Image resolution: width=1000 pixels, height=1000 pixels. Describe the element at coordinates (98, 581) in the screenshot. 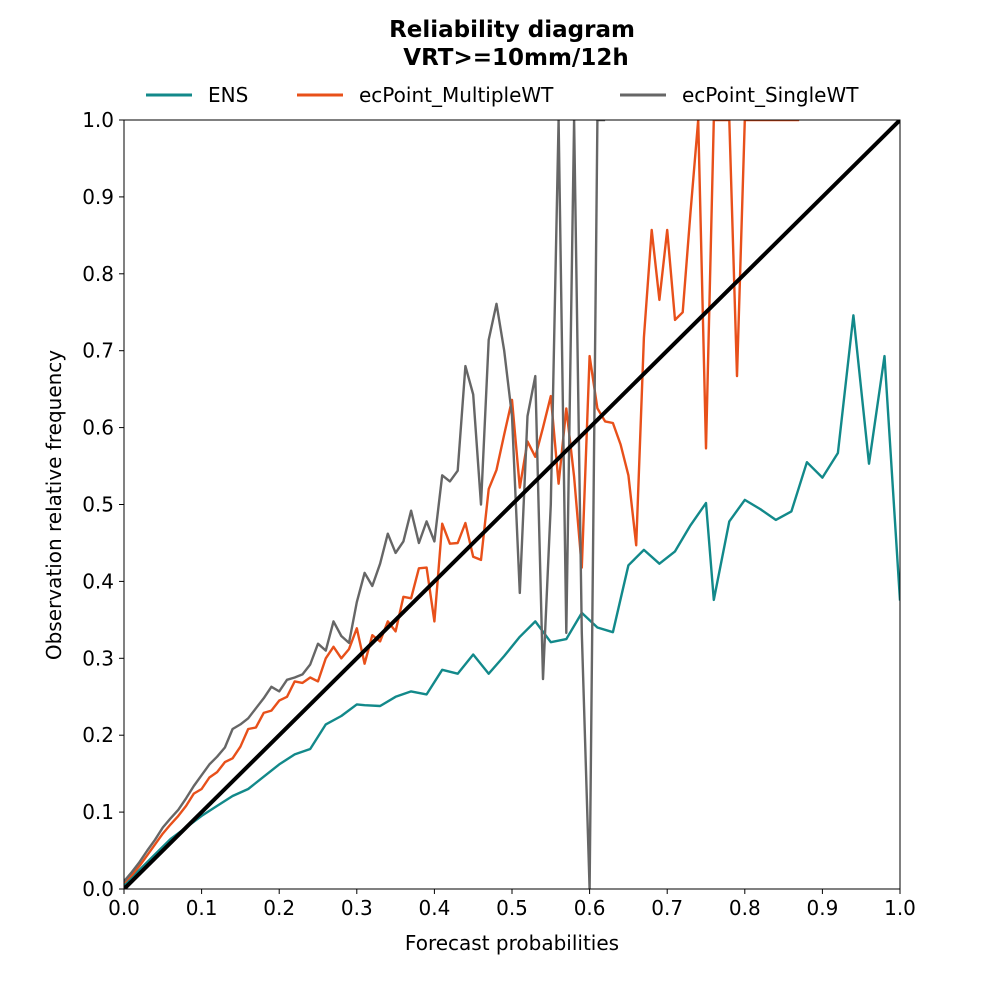

I see `y-tick-label: 0.4` at that location.